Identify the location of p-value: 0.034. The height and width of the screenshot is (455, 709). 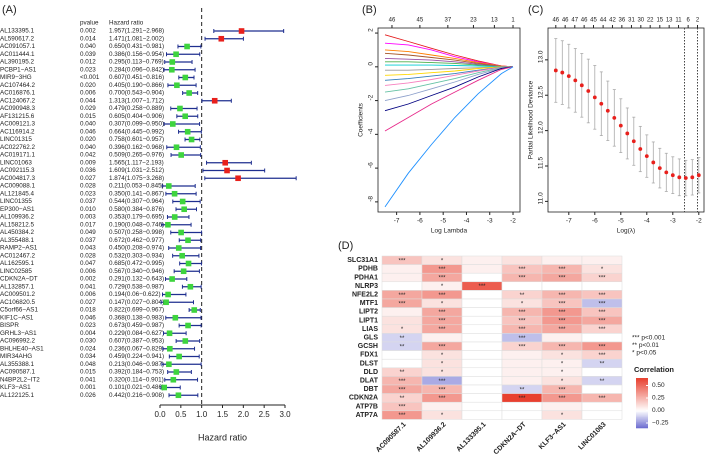
(88, 356).